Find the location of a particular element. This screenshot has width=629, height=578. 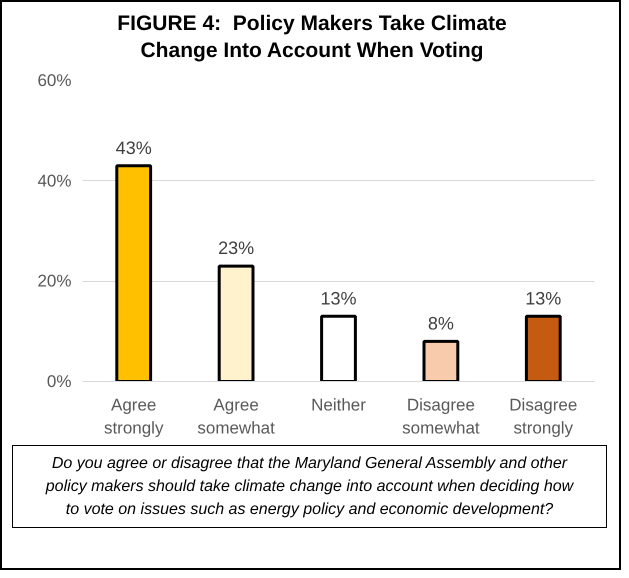

text: Do you agree or disagree that the Maryland General Assembly and other policy makers should take climate change into account when deciding how to vote on issues such as energy policy and economic development? is located at coordinates (309, 487).